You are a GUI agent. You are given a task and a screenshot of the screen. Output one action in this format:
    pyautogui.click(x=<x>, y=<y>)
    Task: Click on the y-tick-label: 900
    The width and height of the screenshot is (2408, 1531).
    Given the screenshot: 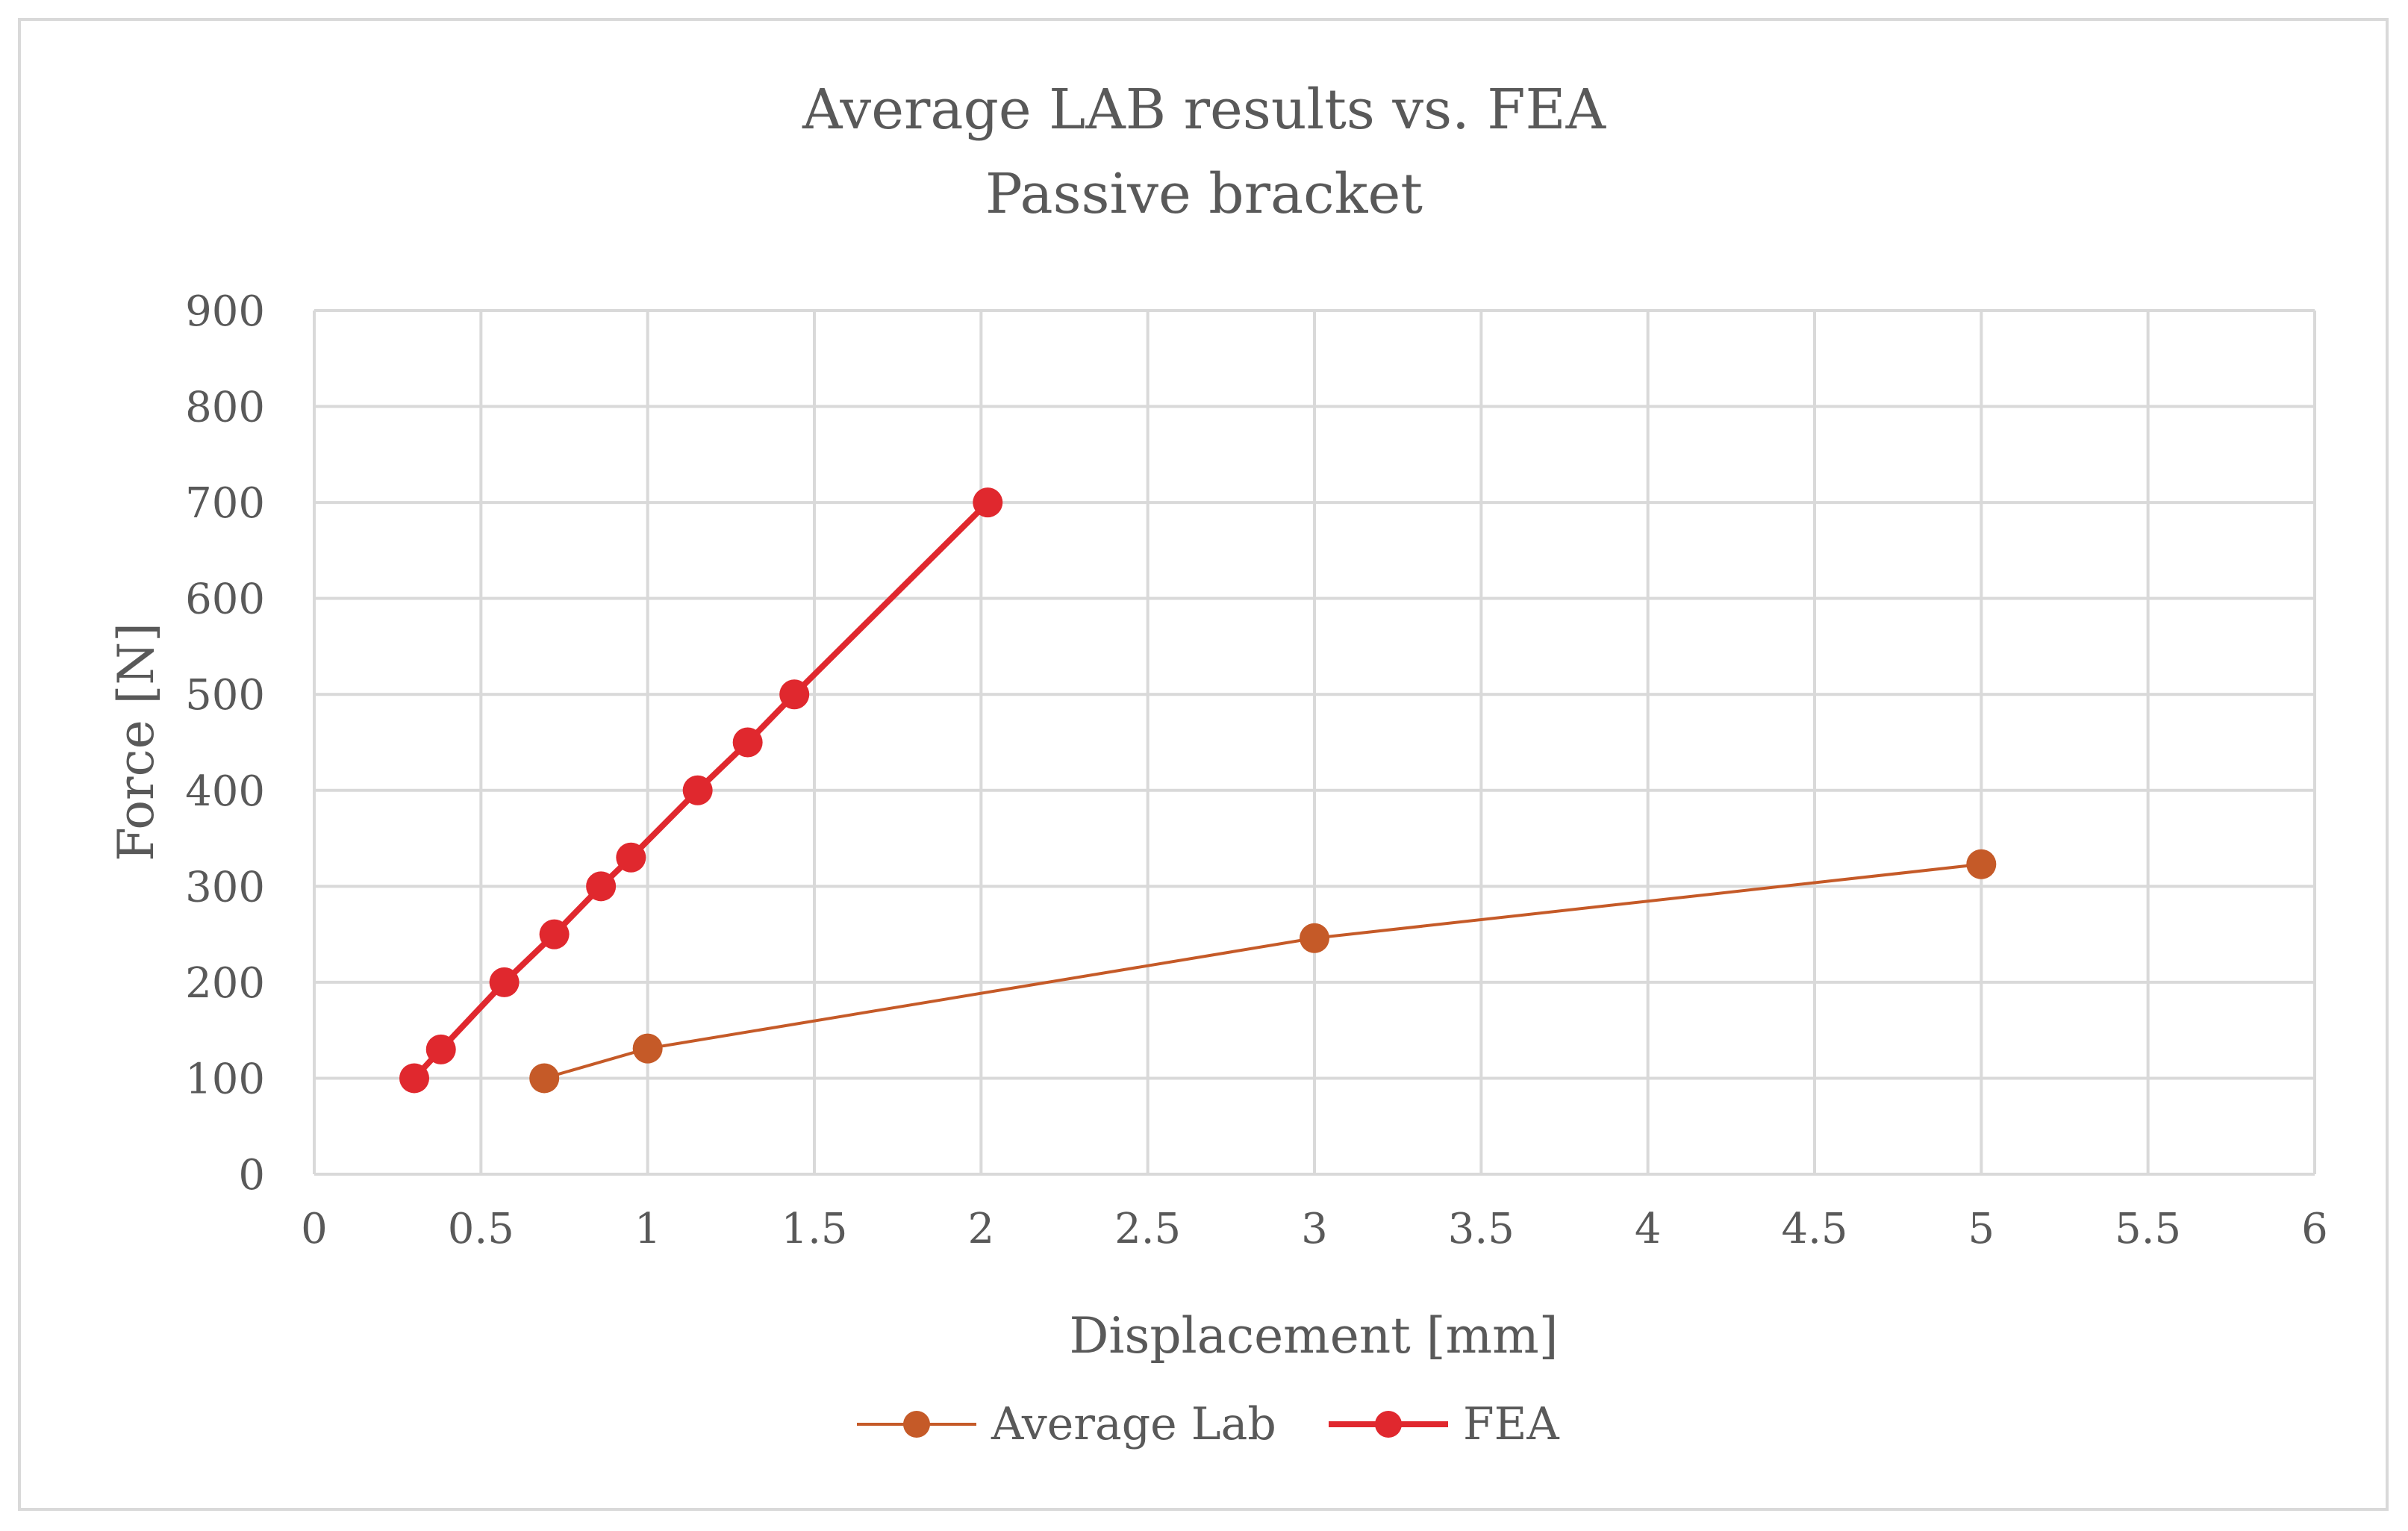 What is the action you would take?
    pyautogui.click(x=225, y=311)
    